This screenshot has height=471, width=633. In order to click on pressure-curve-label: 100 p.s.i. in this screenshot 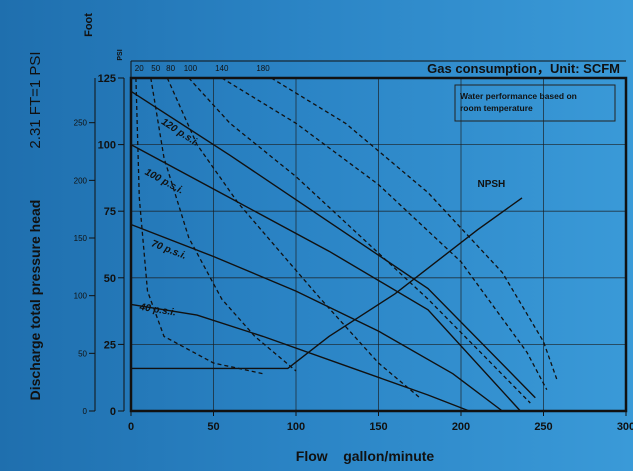, I will do `click(164, 182)`.